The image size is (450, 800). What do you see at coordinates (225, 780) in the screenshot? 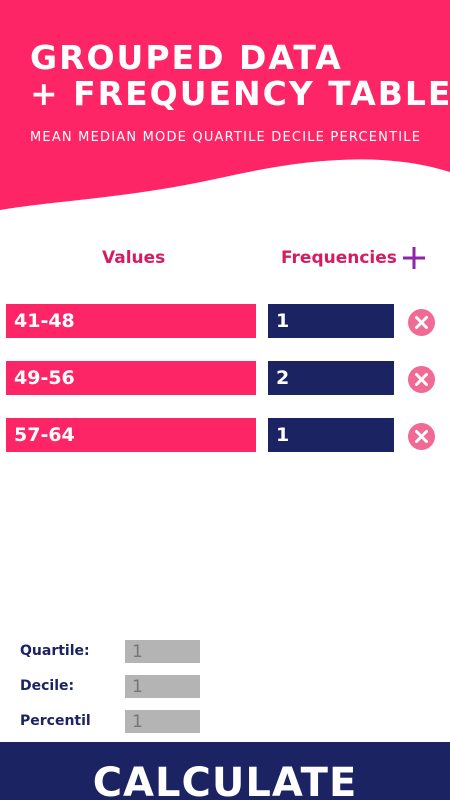
I see `calculate-button-label: CALCULATE` at bounding box center [225, 780].